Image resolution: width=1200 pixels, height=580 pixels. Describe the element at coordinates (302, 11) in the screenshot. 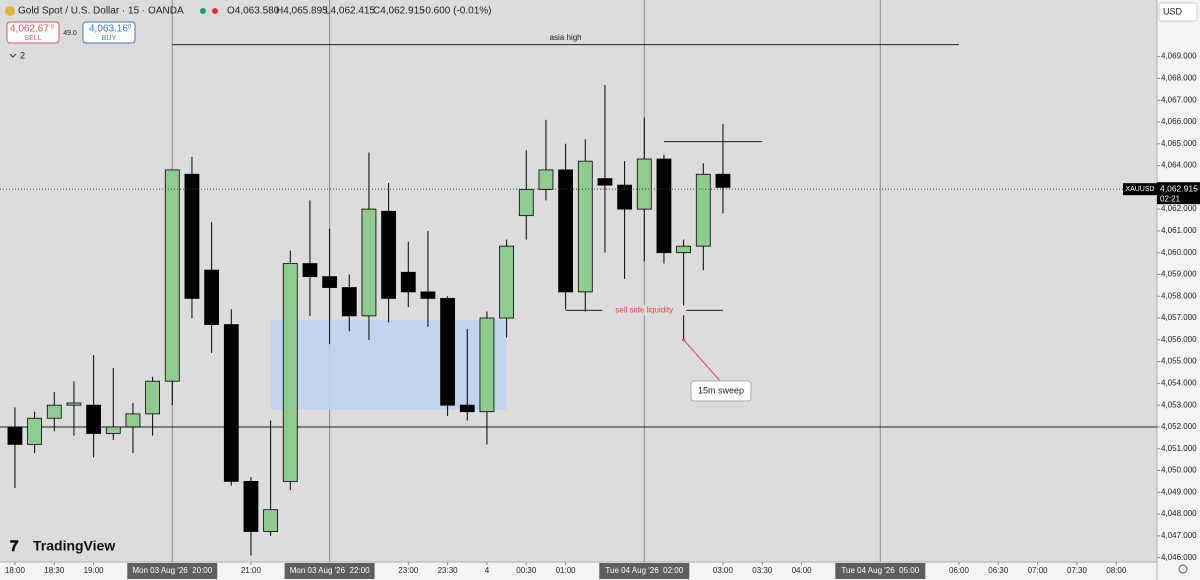

I see `high: H4,065.895` at that location.